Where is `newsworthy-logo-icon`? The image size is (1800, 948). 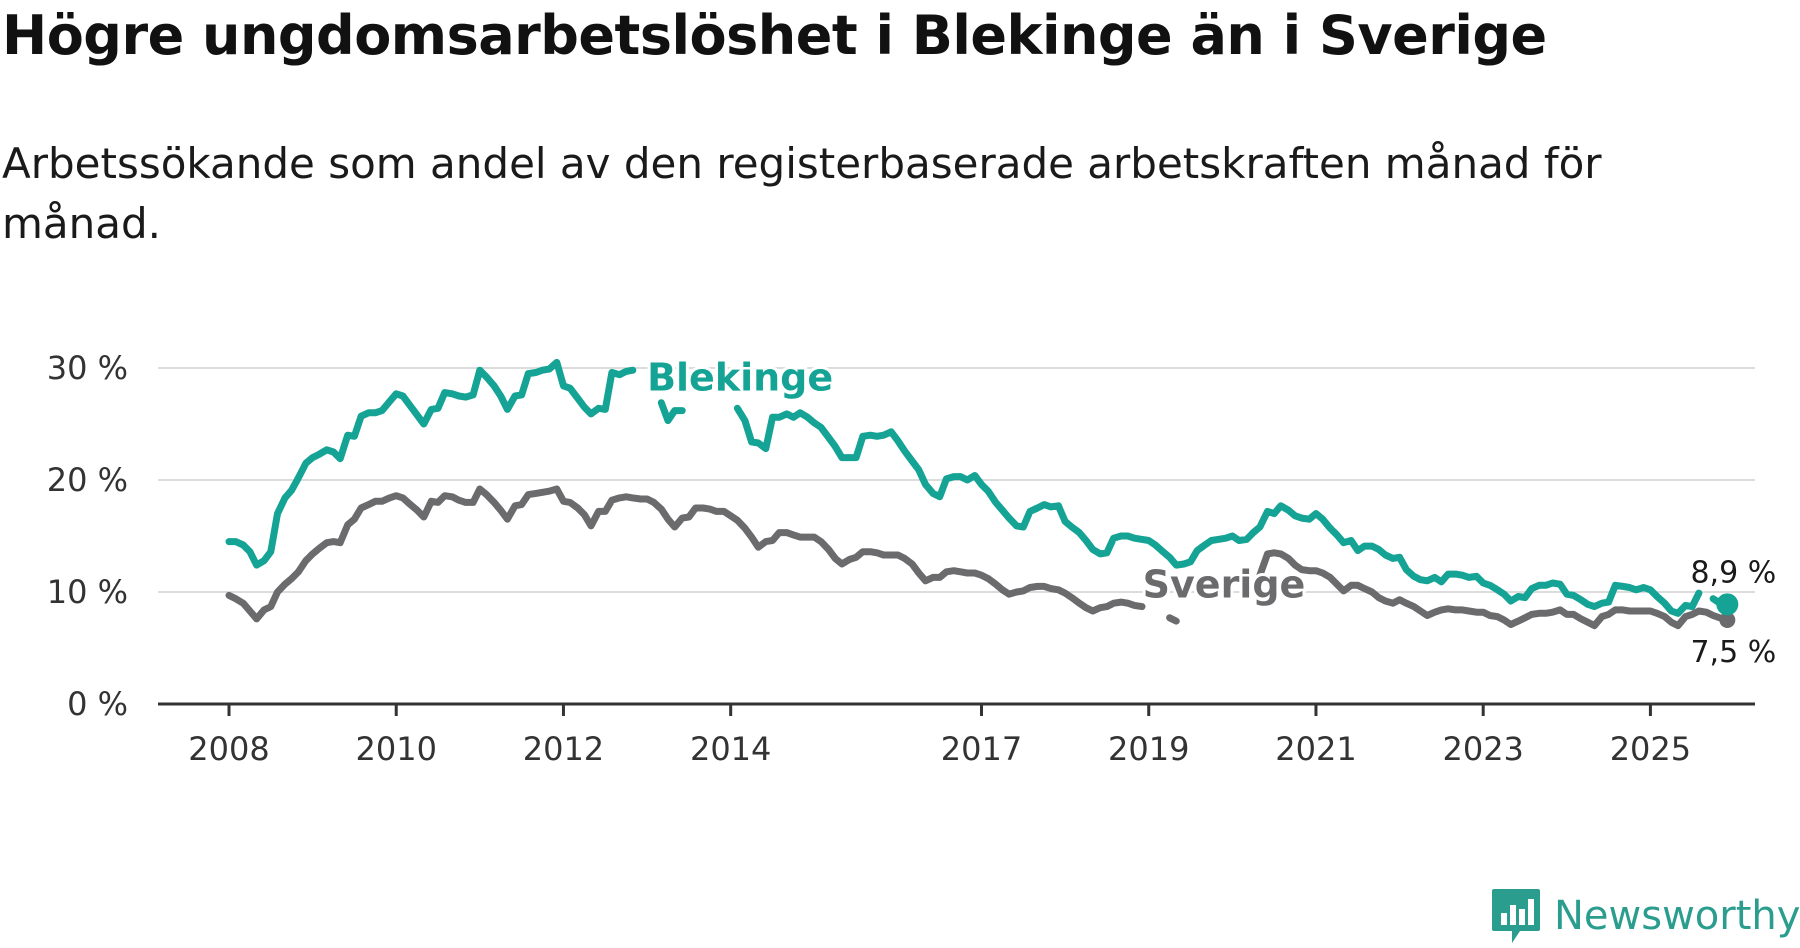 newsworthy-logo-icon is located at coordinates (1516, 916).